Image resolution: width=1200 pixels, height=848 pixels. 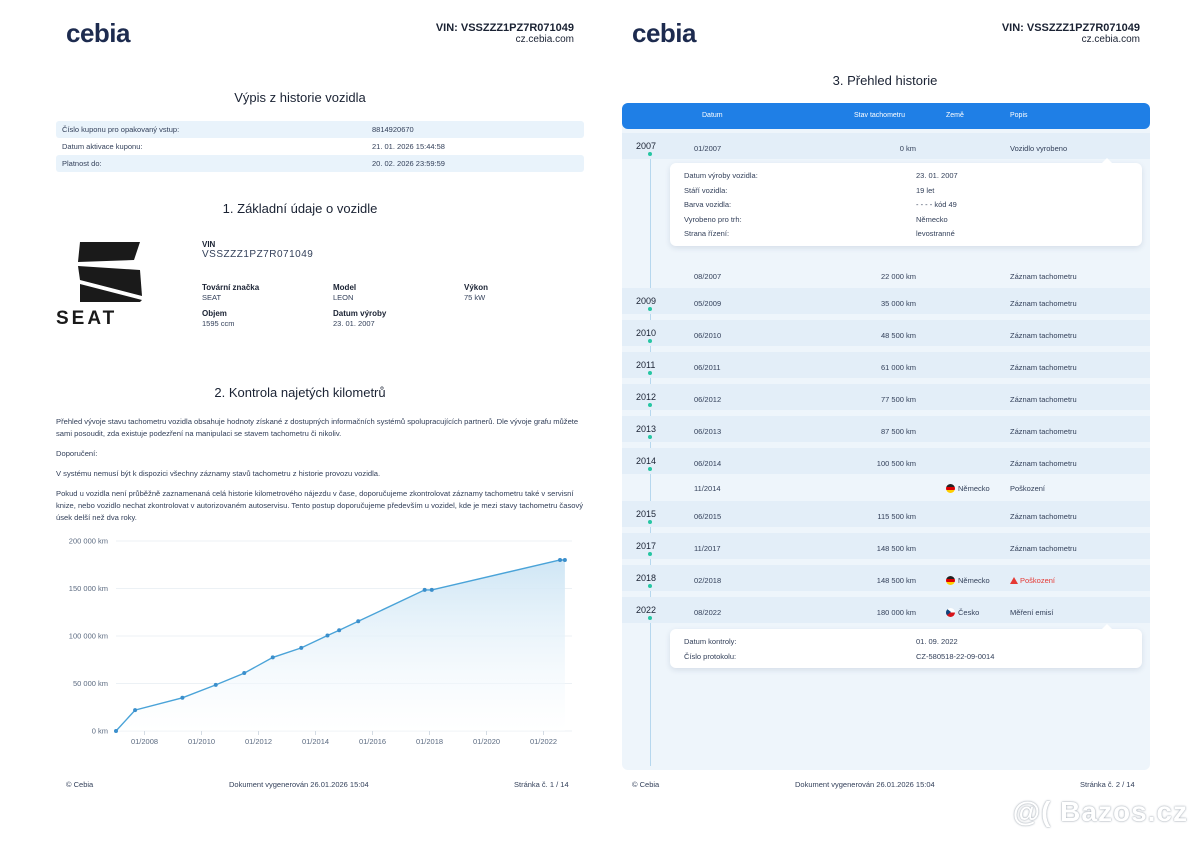 I want to click on history-year: 2010, so click(x=646, y=333).